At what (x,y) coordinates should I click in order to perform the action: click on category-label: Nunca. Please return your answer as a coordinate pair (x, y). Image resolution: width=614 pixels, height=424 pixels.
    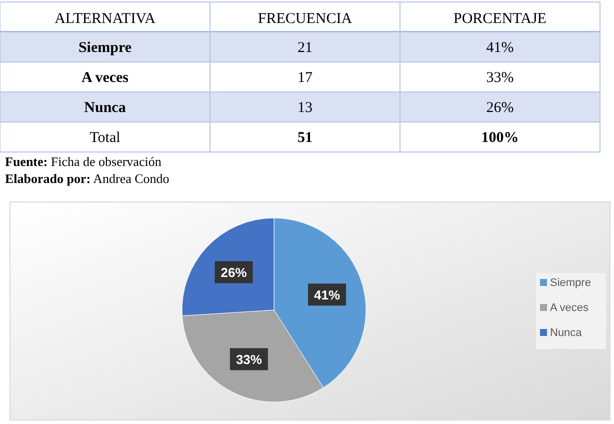
    Looking at the image, I should click on (105, 108).